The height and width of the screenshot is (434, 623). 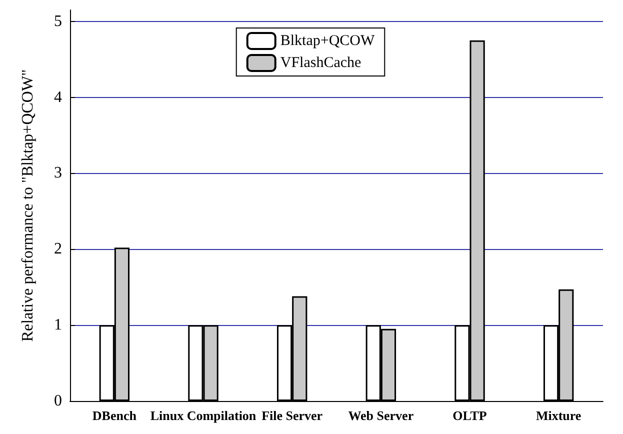 What do you see at coordinates (381, 415) in the screenshot?
I see `x-tick-label: Web Server` at bounding box center [381, 415].